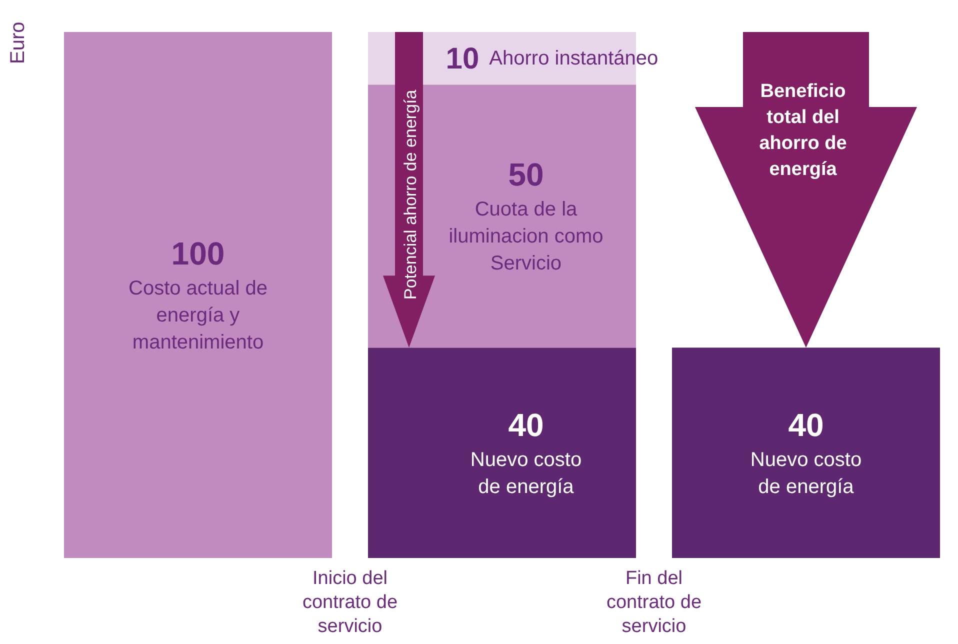 The width and height of the screenshot is (958, 644). Describe the element at coordinates (463, 58) in the screenshot. I see `data-label: 10` at that location.